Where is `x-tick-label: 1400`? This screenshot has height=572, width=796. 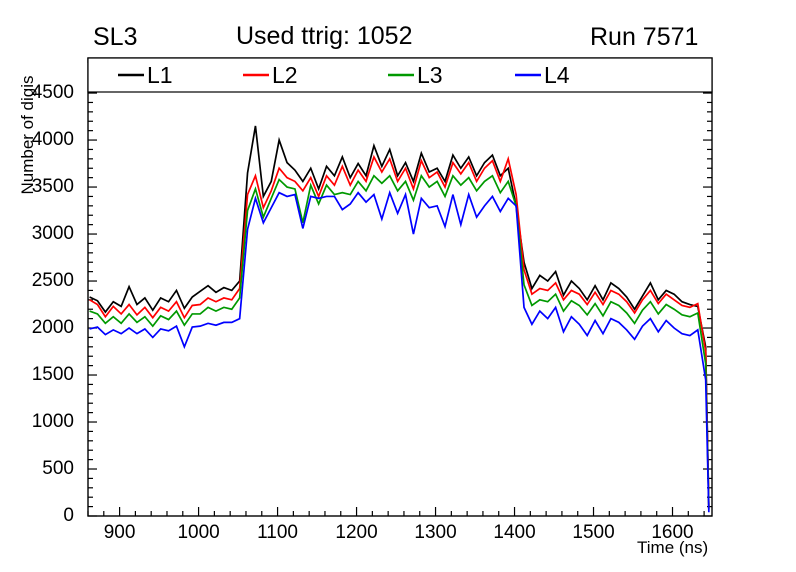
x-tick-label: 1400 is located at coordinates (514, 532).